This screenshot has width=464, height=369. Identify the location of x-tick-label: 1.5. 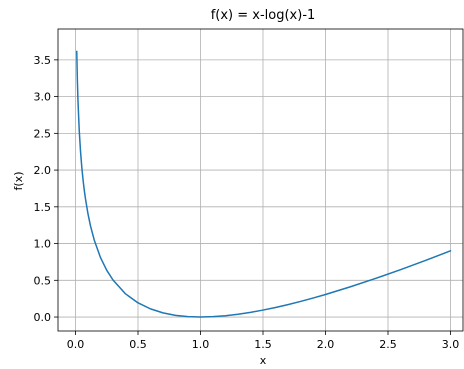
(263, 344).